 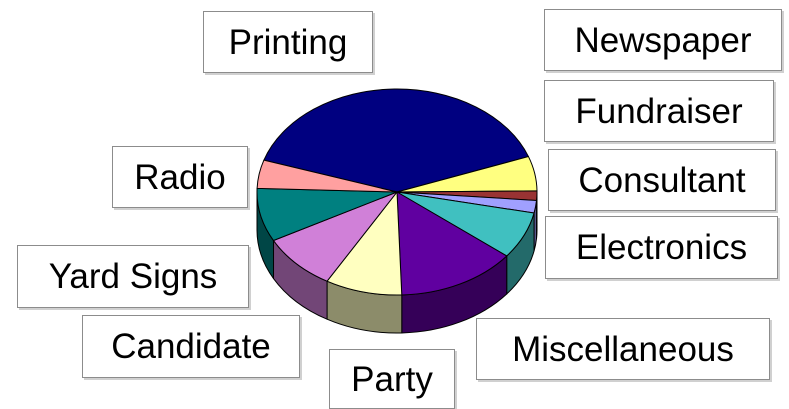 What do you see at coordinates (659, 111) in the screenshot?
I see `slice-label-fundraiser: Fundraiser` at bounding box center [659, 111].